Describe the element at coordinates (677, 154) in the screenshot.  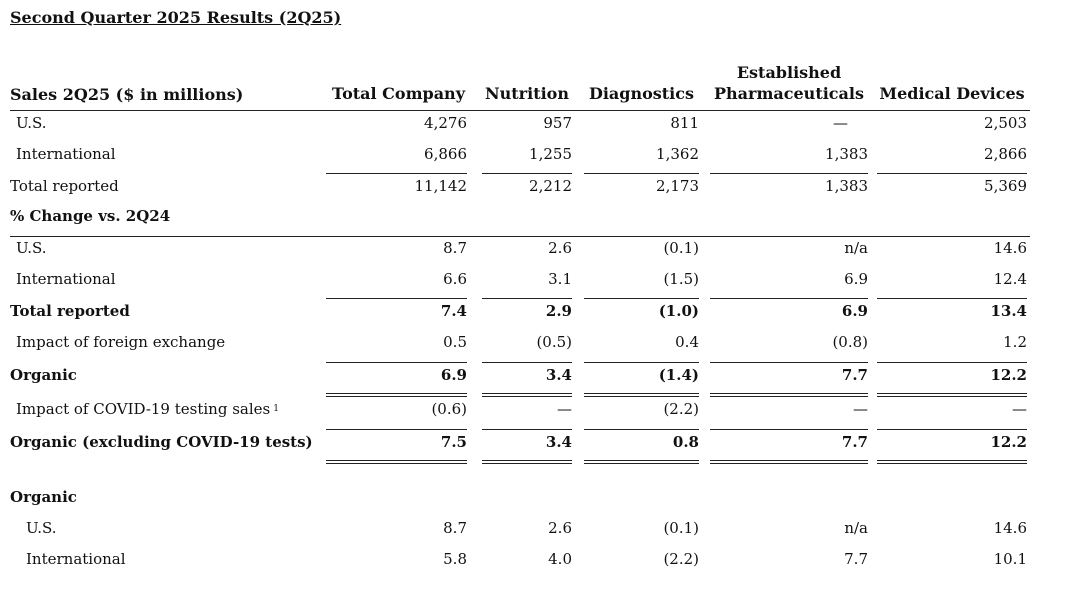
I see `cell-diagnostics: 1,362` at that location.